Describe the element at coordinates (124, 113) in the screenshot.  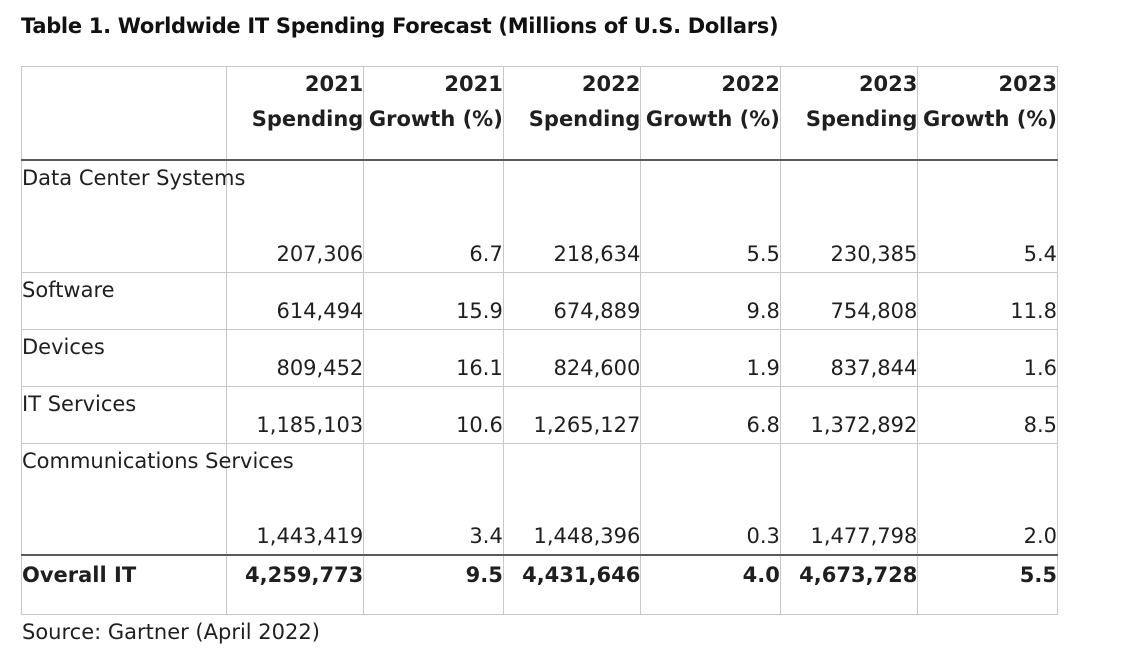
I see `header-empty-cell` at that location.